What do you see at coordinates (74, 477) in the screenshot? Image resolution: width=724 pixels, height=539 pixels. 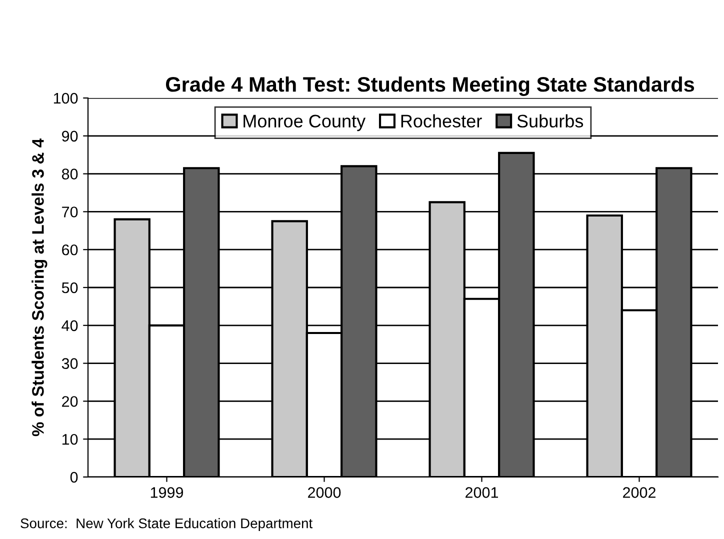 I see `y-tick-label: 0` at bounding box center [74, 477].